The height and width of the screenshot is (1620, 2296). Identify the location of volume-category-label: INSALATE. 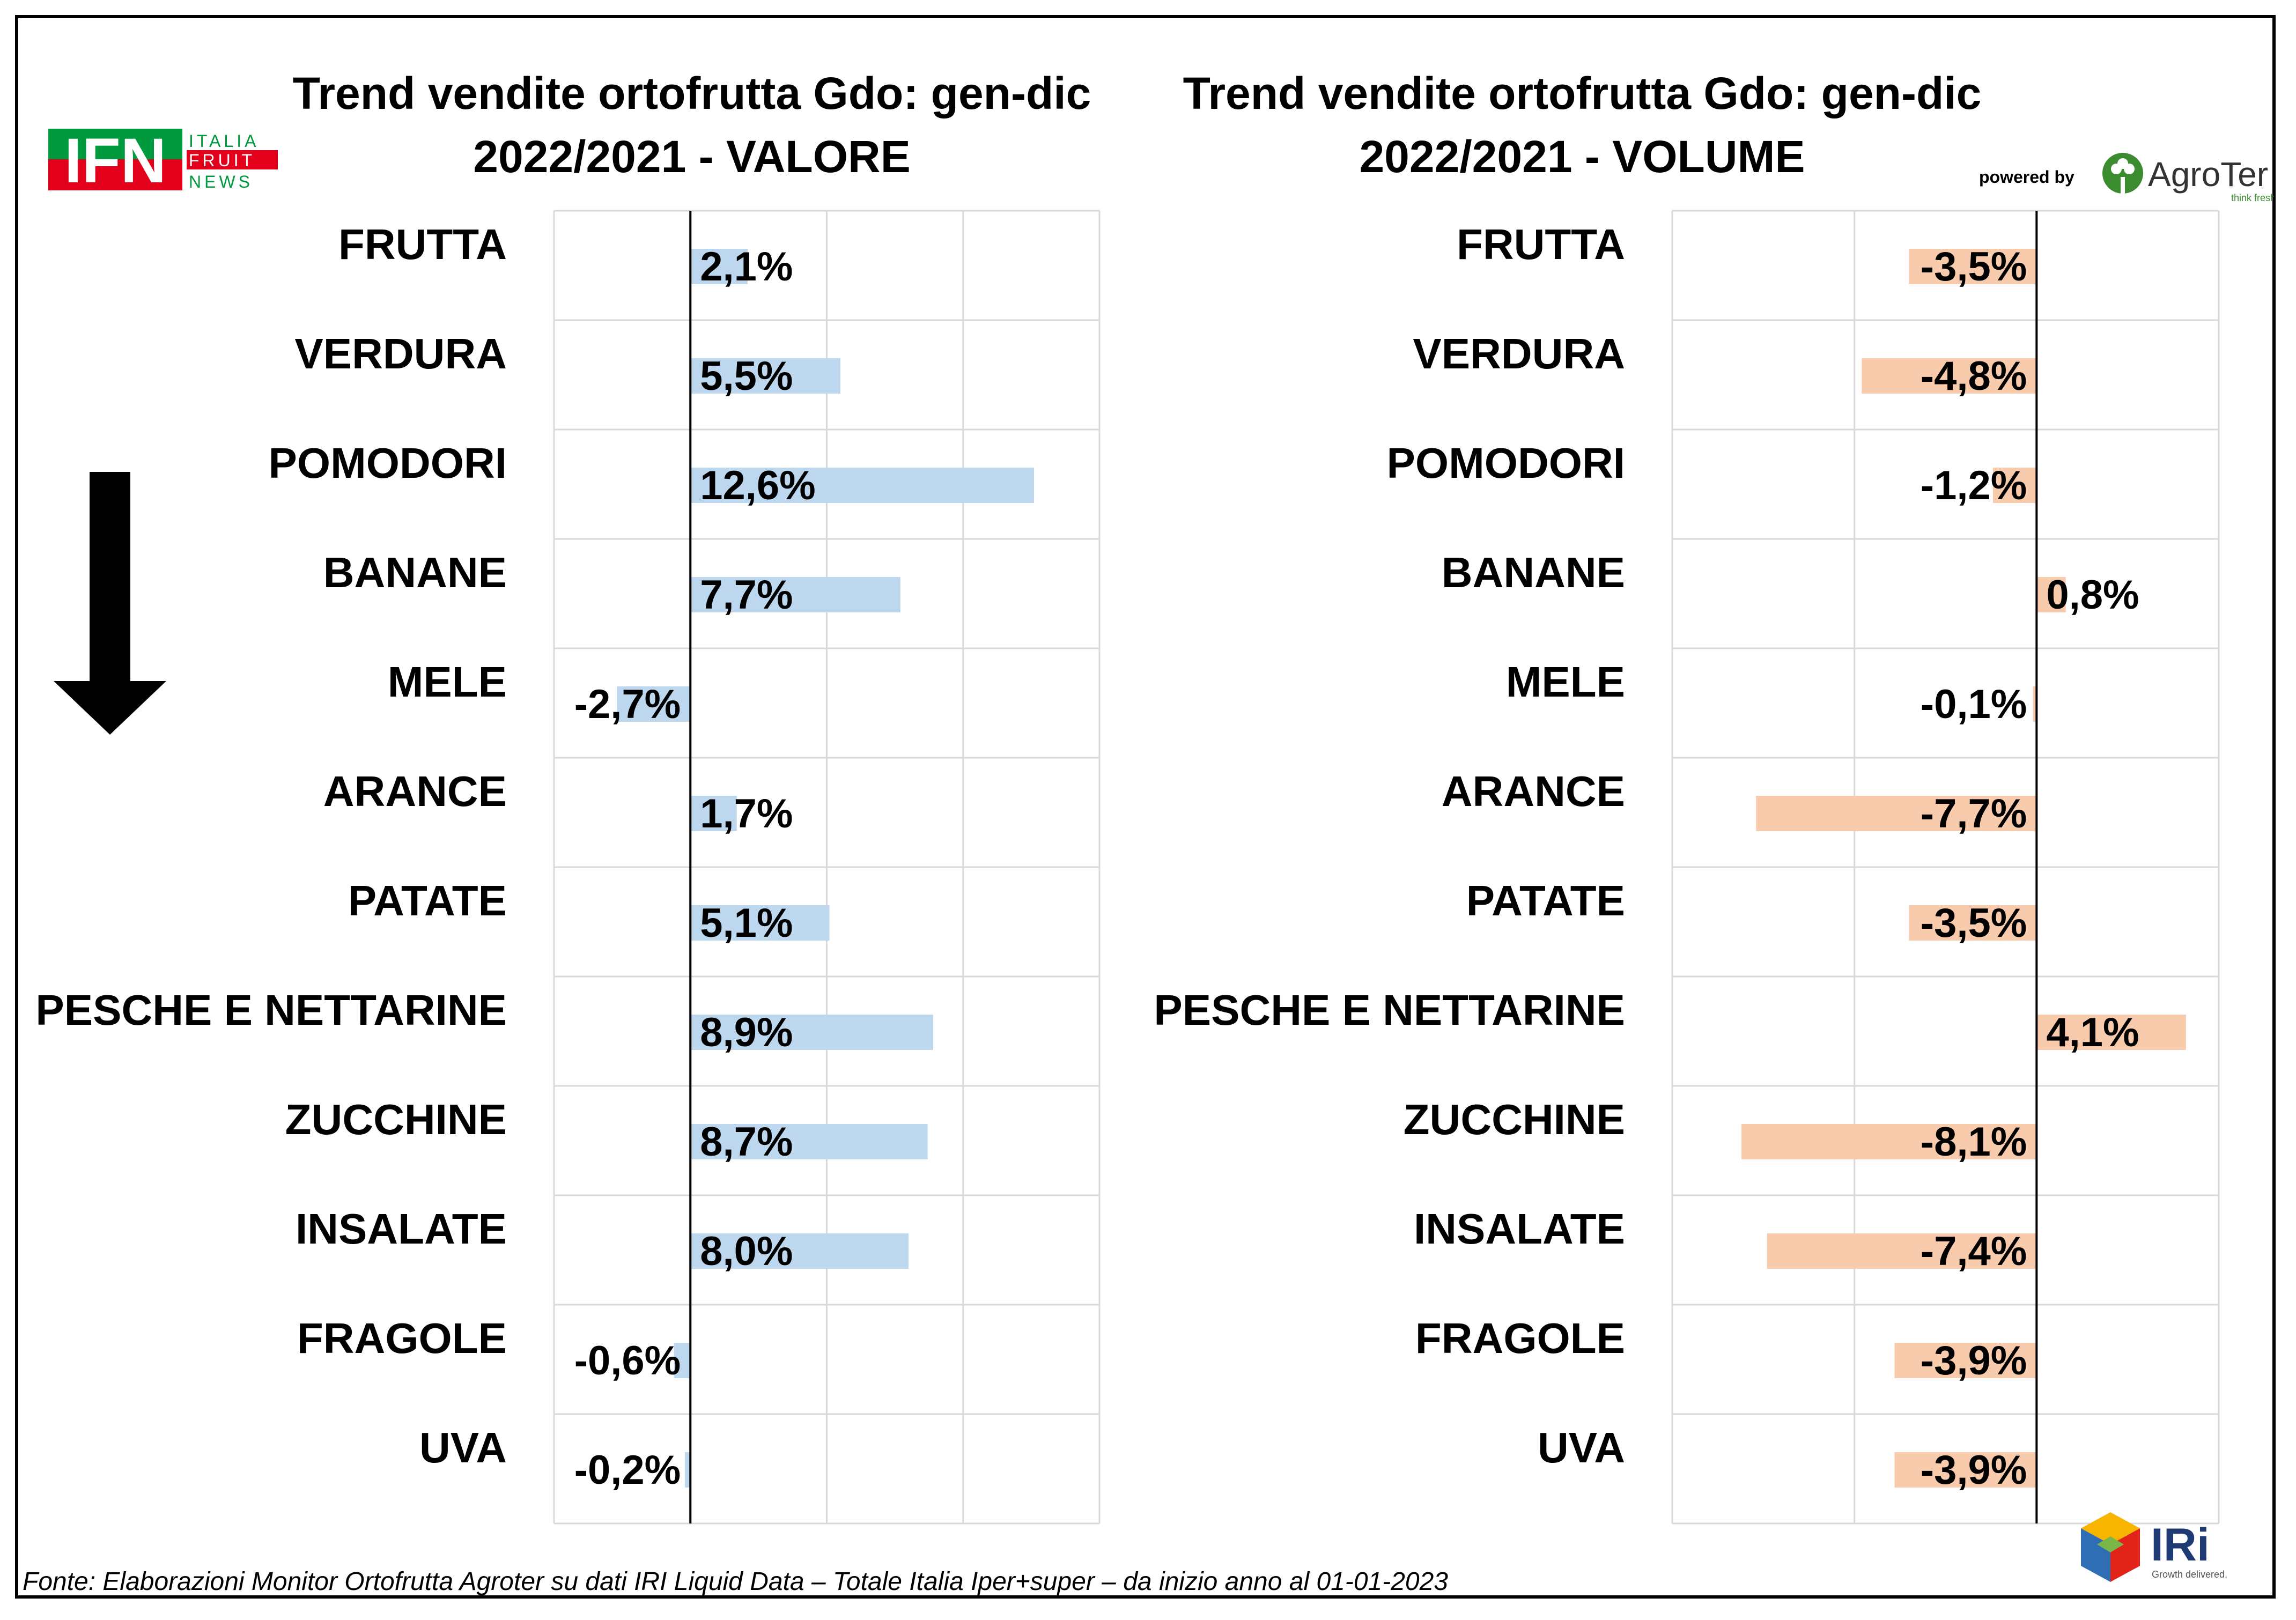
(1520, 1229).